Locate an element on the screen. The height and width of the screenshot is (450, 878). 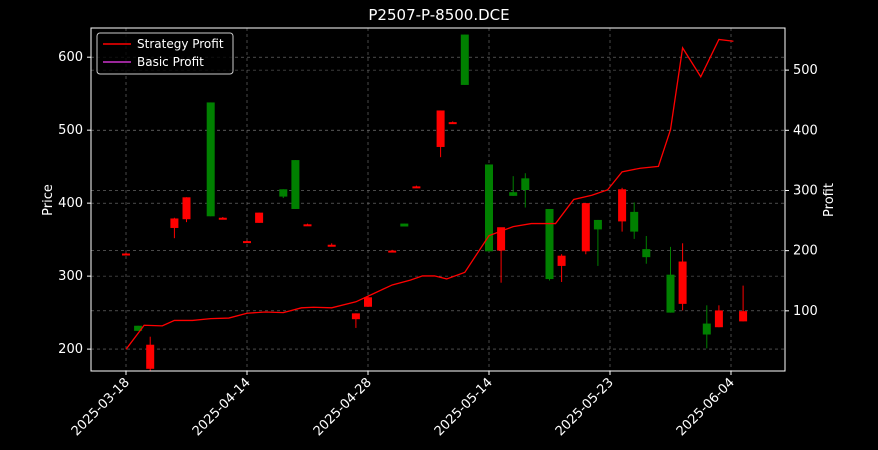
right-tick-label: 400 is located at coordinates (805, 130).